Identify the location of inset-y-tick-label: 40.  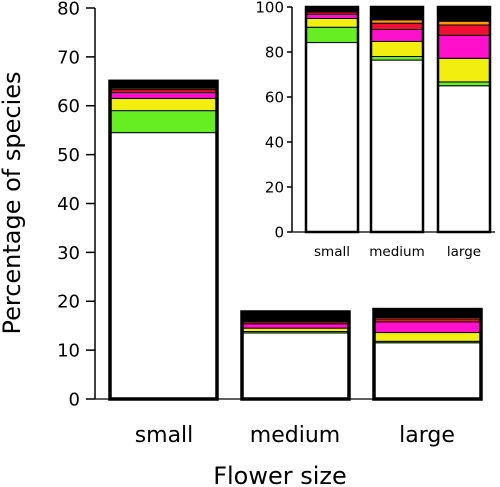
(274, 142).